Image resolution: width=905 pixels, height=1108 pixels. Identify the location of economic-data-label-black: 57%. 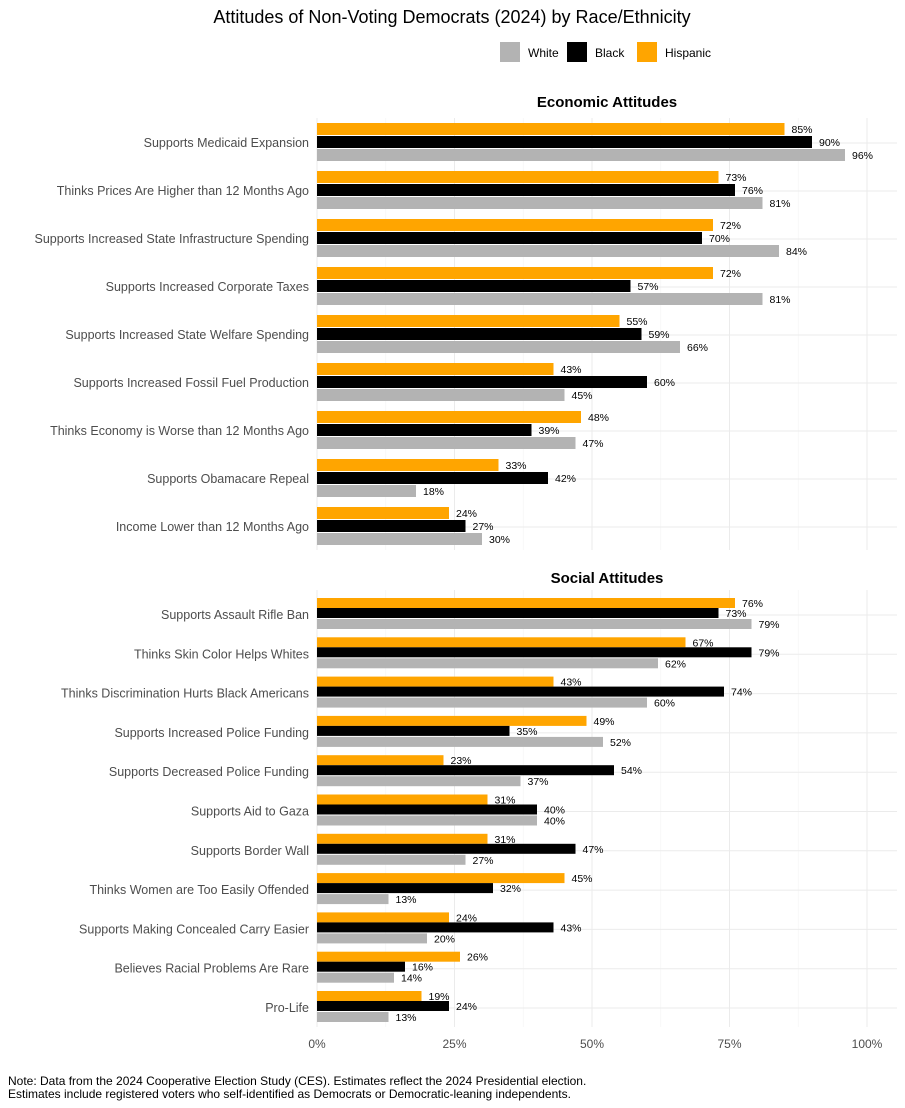
(648, 287).